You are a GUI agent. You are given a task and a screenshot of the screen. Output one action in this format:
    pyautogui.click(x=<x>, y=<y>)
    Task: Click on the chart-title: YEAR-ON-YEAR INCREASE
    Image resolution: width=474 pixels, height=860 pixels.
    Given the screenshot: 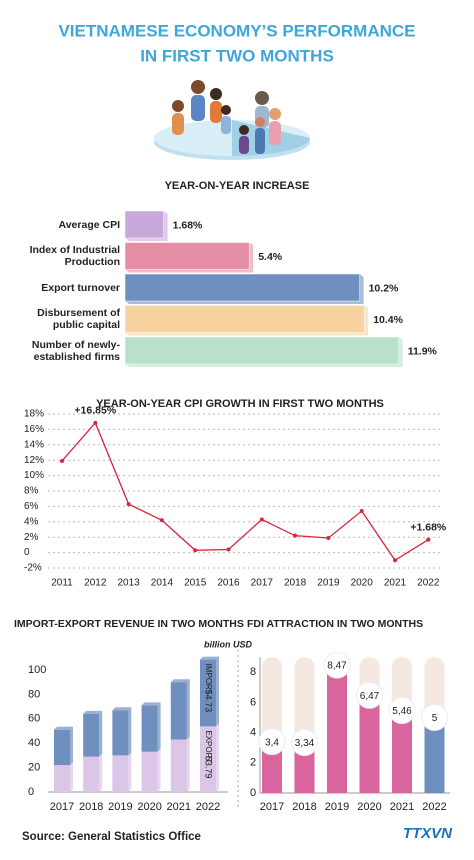 What is the action you would take?
    pyautogui.click(x=237, y=186)
    